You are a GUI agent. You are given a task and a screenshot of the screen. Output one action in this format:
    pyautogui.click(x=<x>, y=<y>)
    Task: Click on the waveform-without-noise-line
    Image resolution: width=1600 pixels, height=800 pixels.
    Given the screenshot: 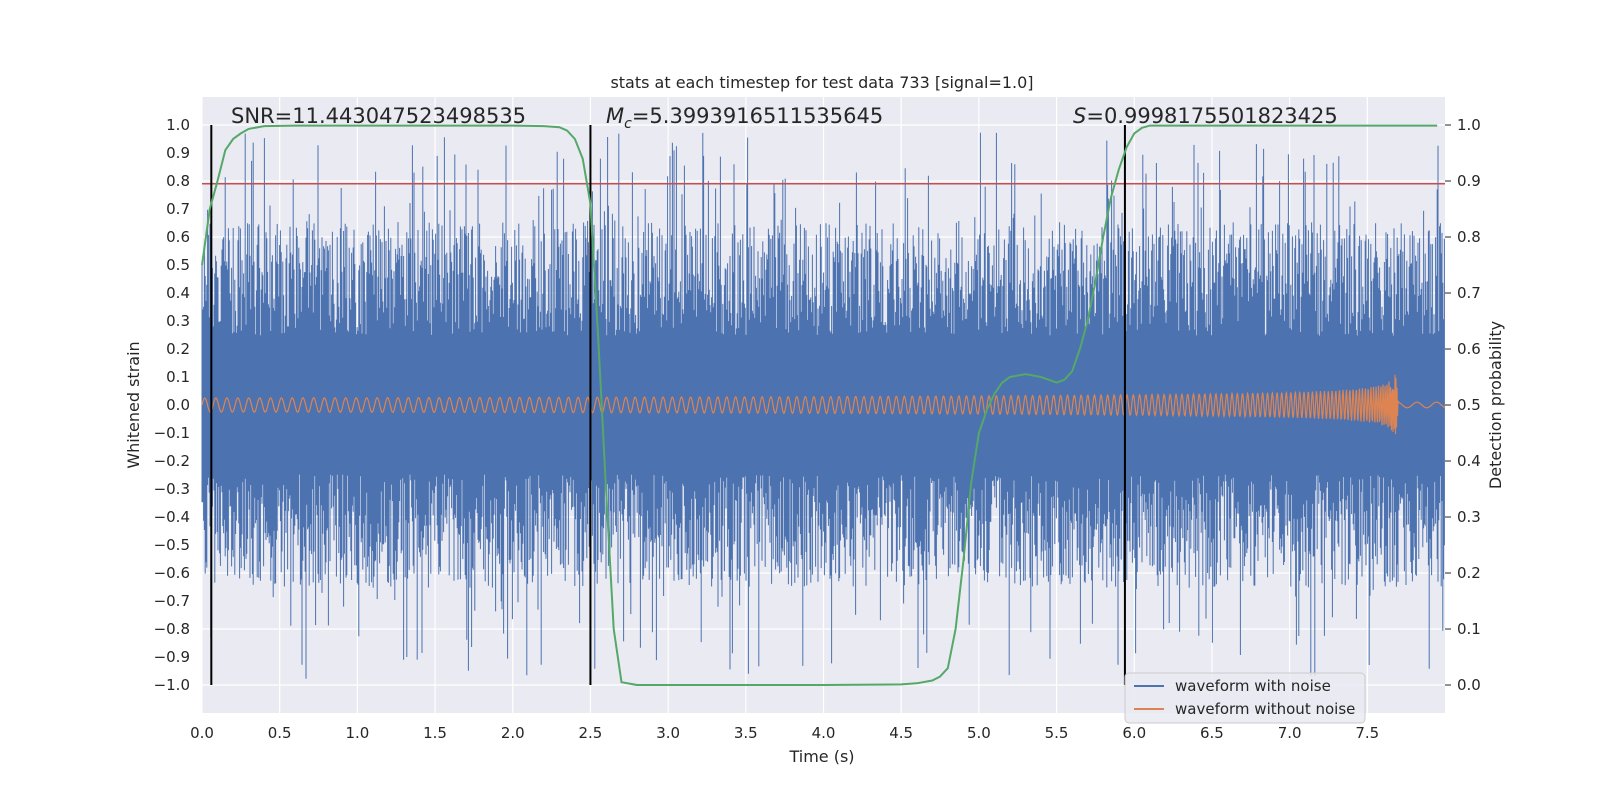 What is the action you would take?
    pyautogui.click(x=823, y=404)
    